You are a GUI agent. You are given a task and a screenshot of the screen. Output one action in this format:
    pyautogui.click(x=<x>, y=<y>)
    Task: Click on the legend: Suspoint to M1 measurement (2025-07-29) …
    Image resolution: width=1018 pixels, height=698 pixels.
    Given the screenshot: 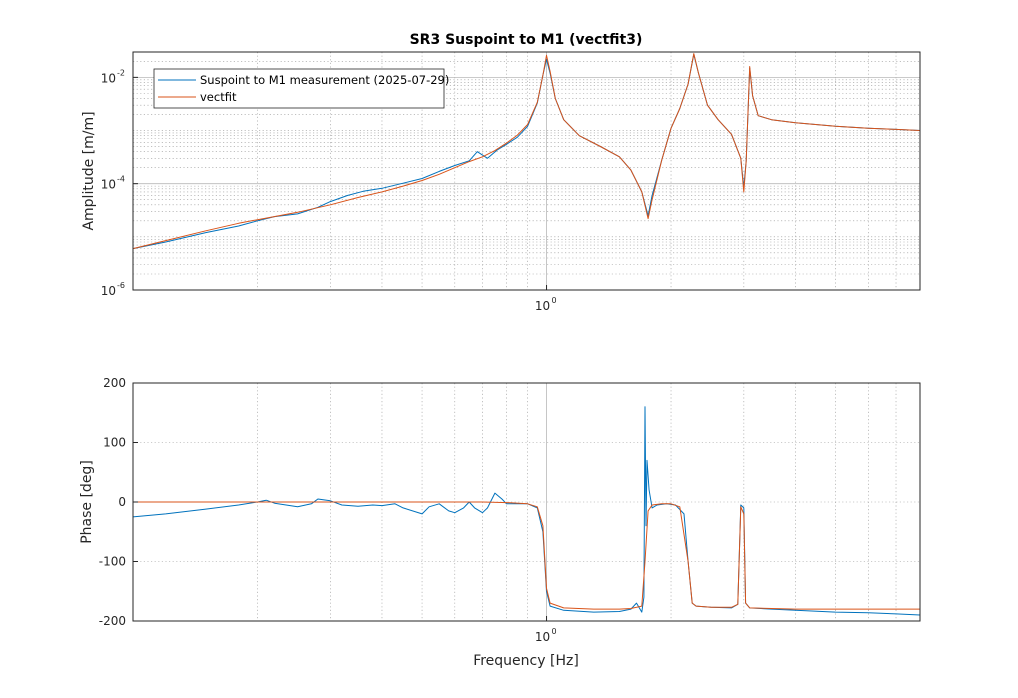 What is the action you would take?
    pyautogui.click(x=301, y=88)
    